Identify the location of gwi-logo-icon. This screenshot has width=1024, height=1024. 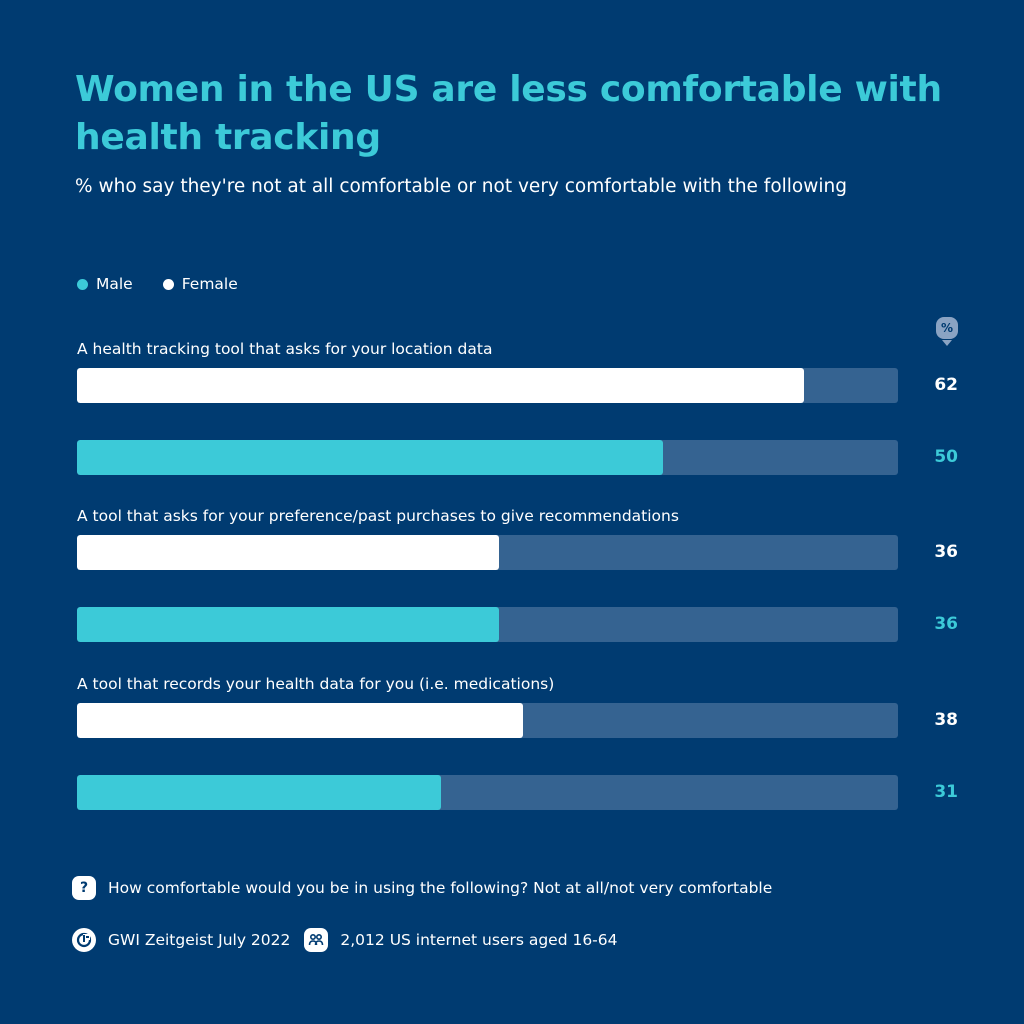
(84, 940).